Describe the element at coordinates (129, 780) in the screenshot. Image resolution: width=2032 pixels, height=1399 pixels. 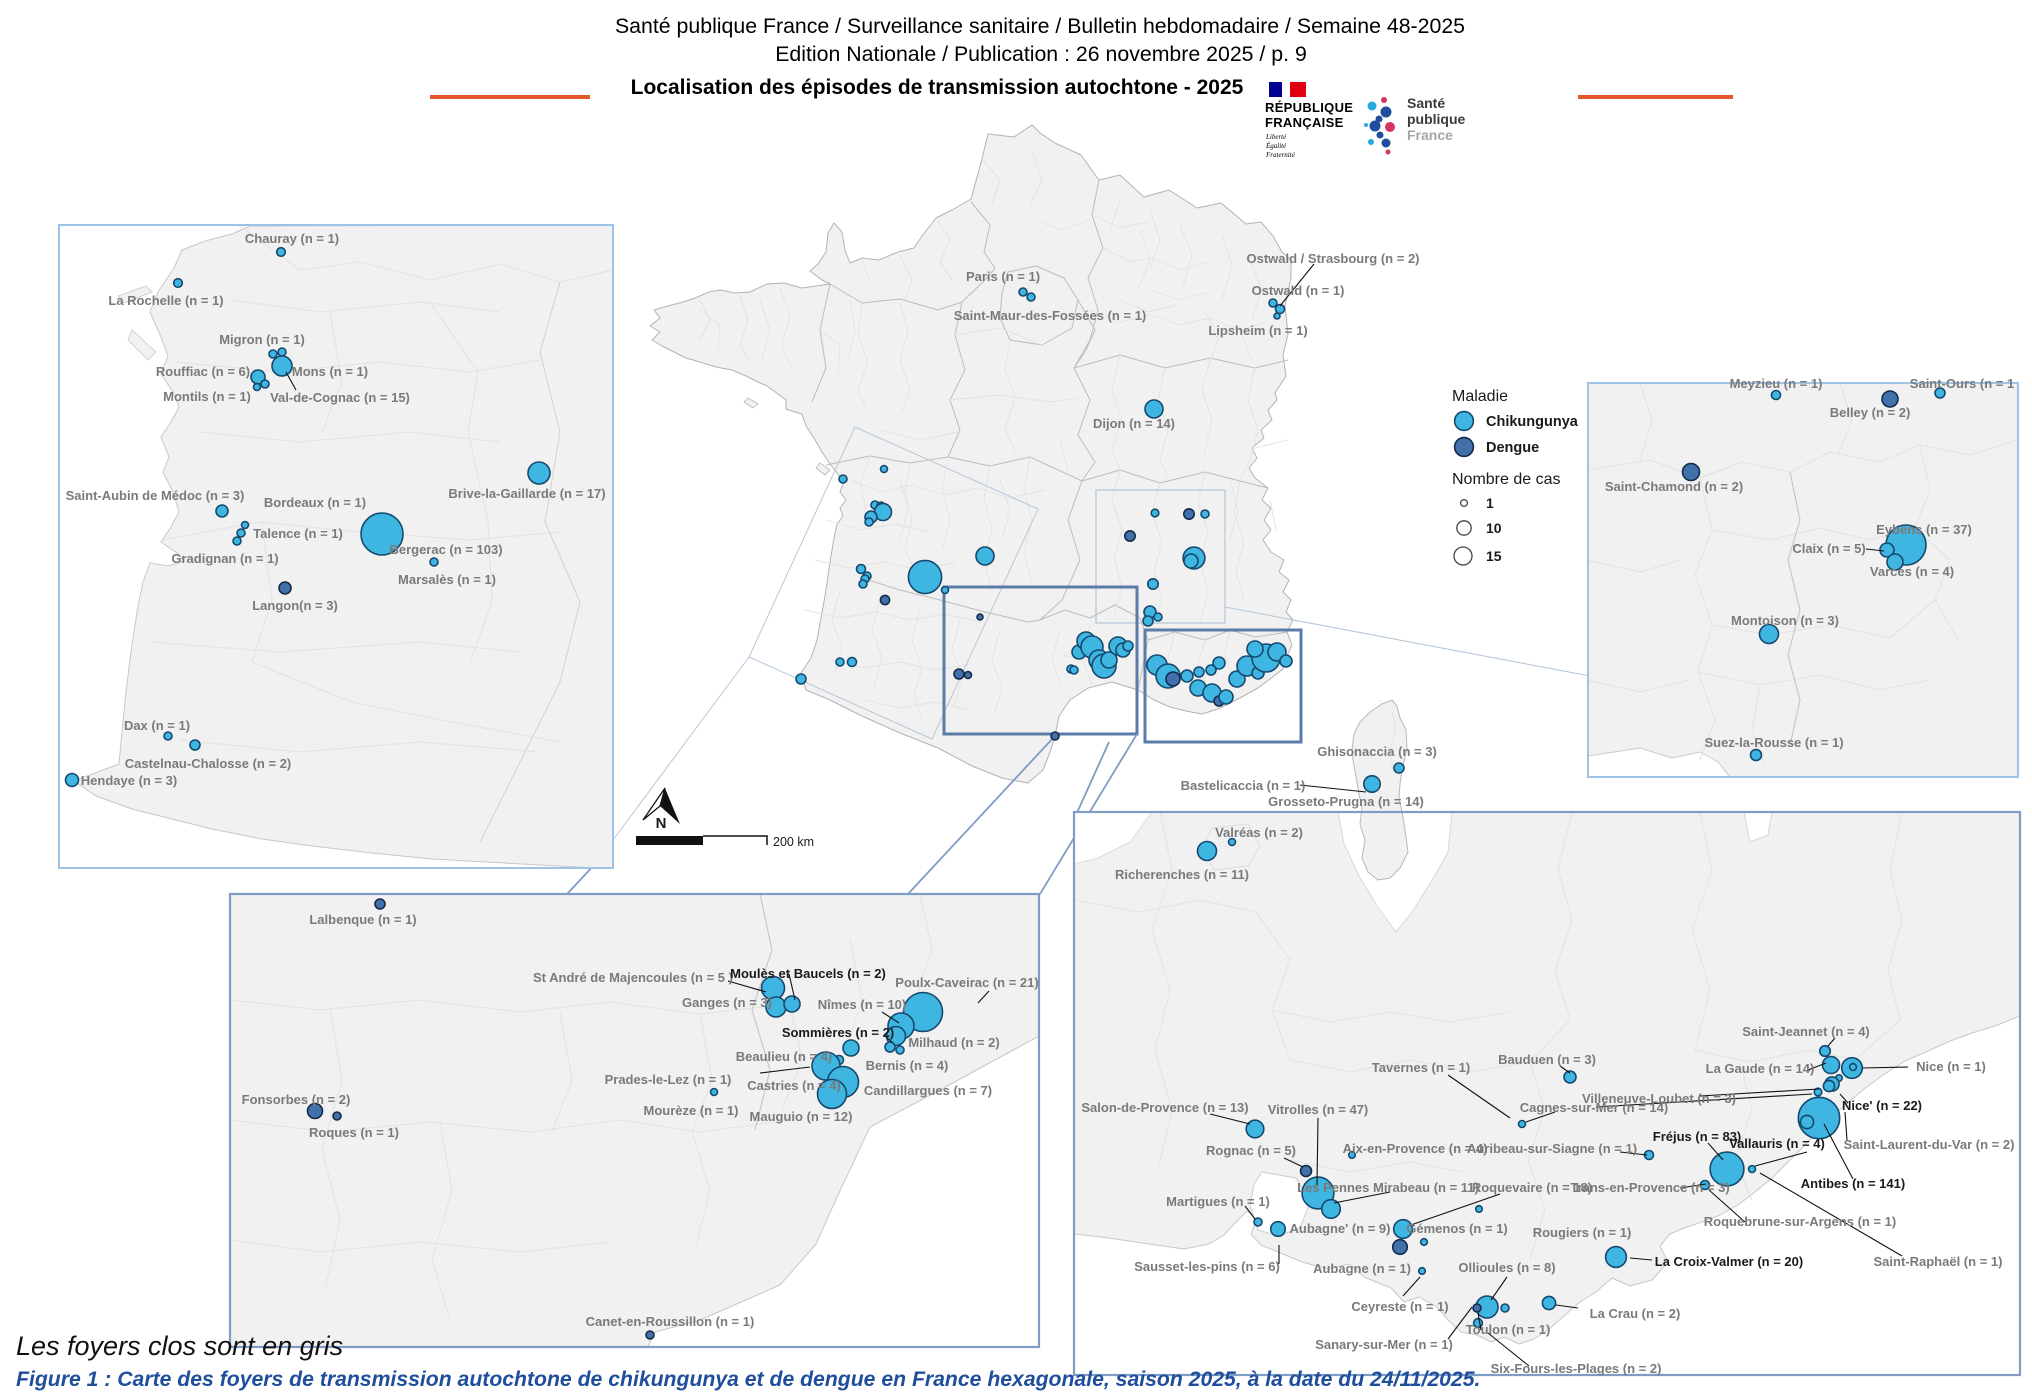
I see `svg-text: Hendaye (n = 3)` at that location.